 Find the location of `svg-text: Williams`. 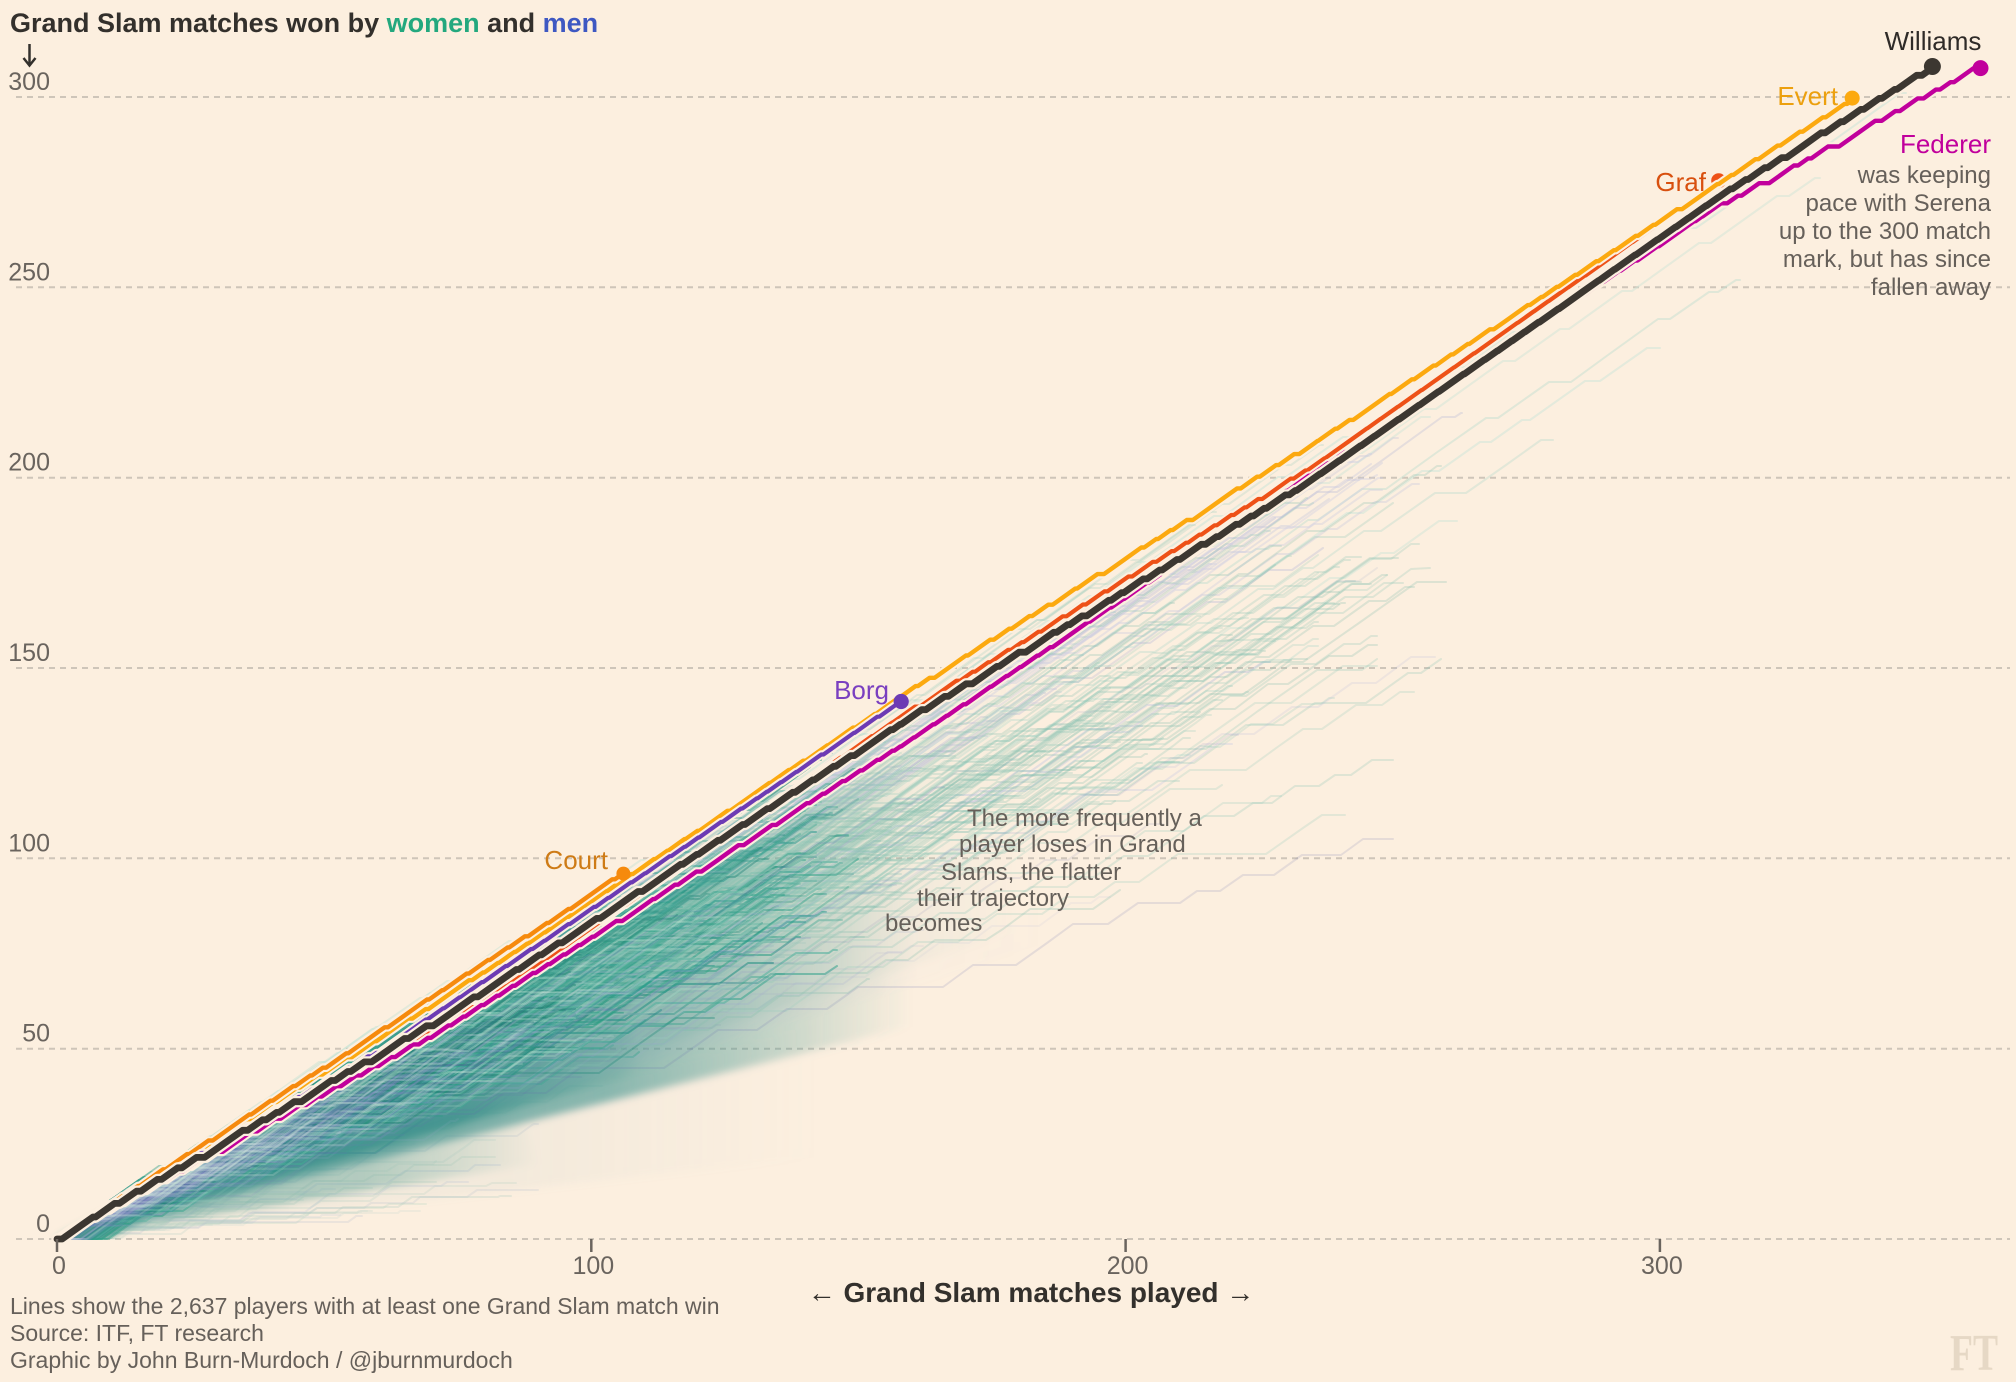

svg-text: Williams is located at coordinates (1933, 41).